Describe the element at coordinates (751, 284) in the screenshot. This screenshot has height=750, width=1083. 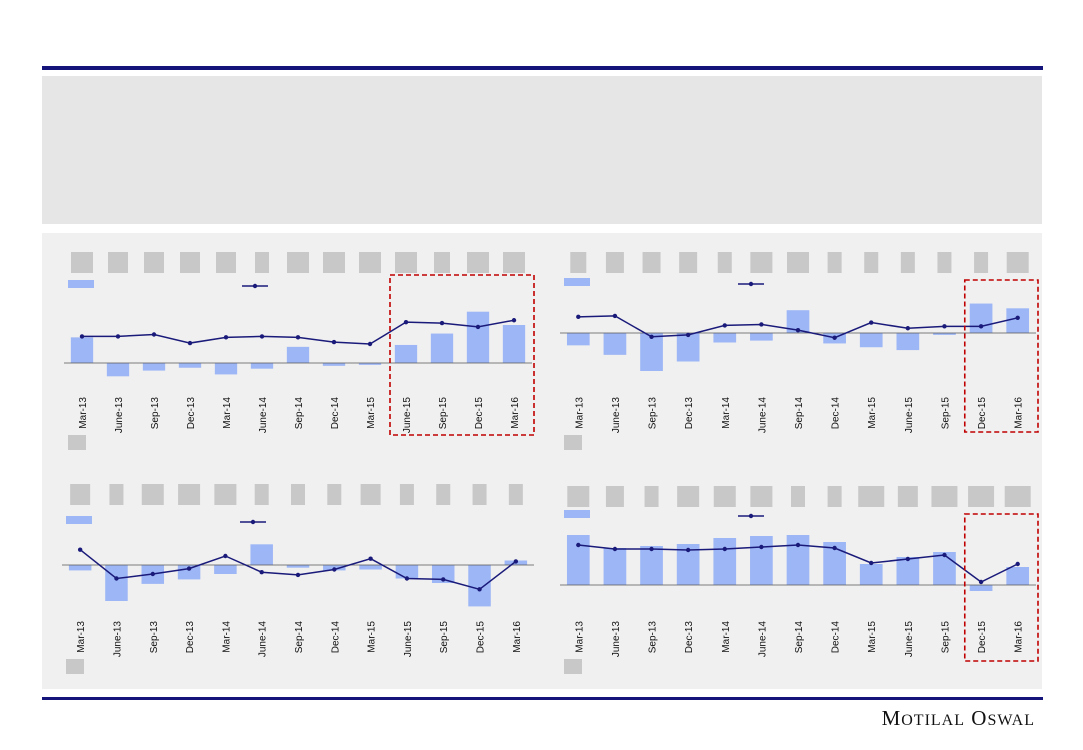
I see `legend-line-marker` at that location.